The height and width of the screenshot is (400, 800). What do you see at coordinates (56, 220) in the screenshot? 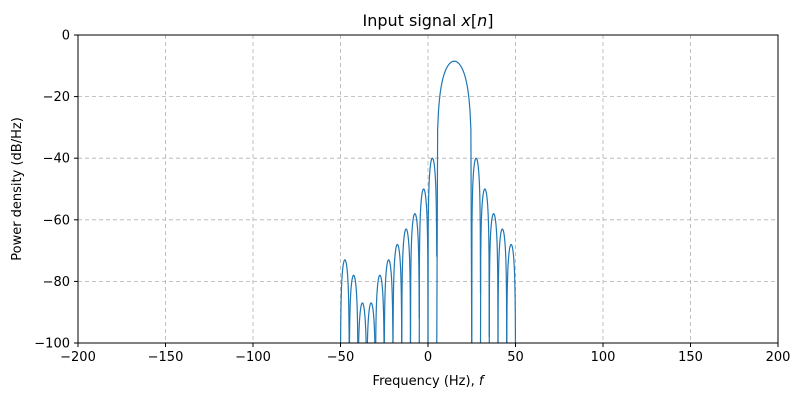
I see `y-tick-label: −60` at bounding box center [56, 220].